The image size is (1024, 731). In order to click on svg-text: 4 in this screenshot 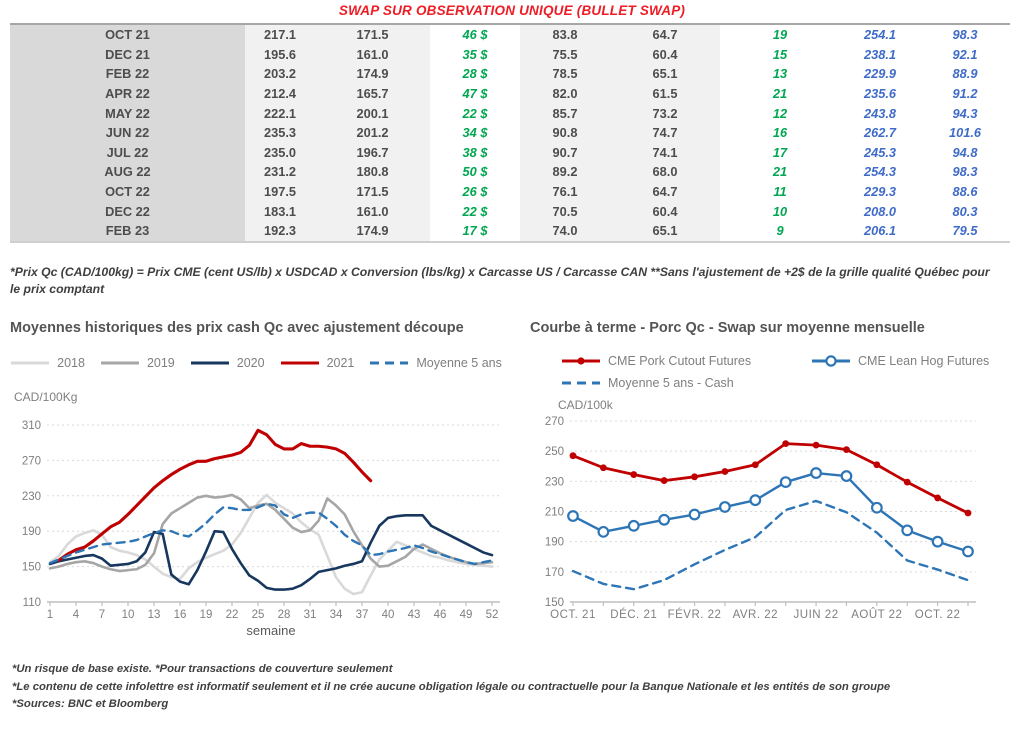, I will do `click(76, 615)`.